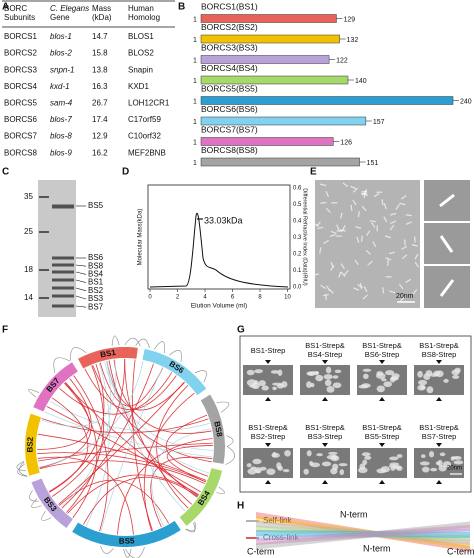  I want to click on band-label: BS7, so click(96, 306).